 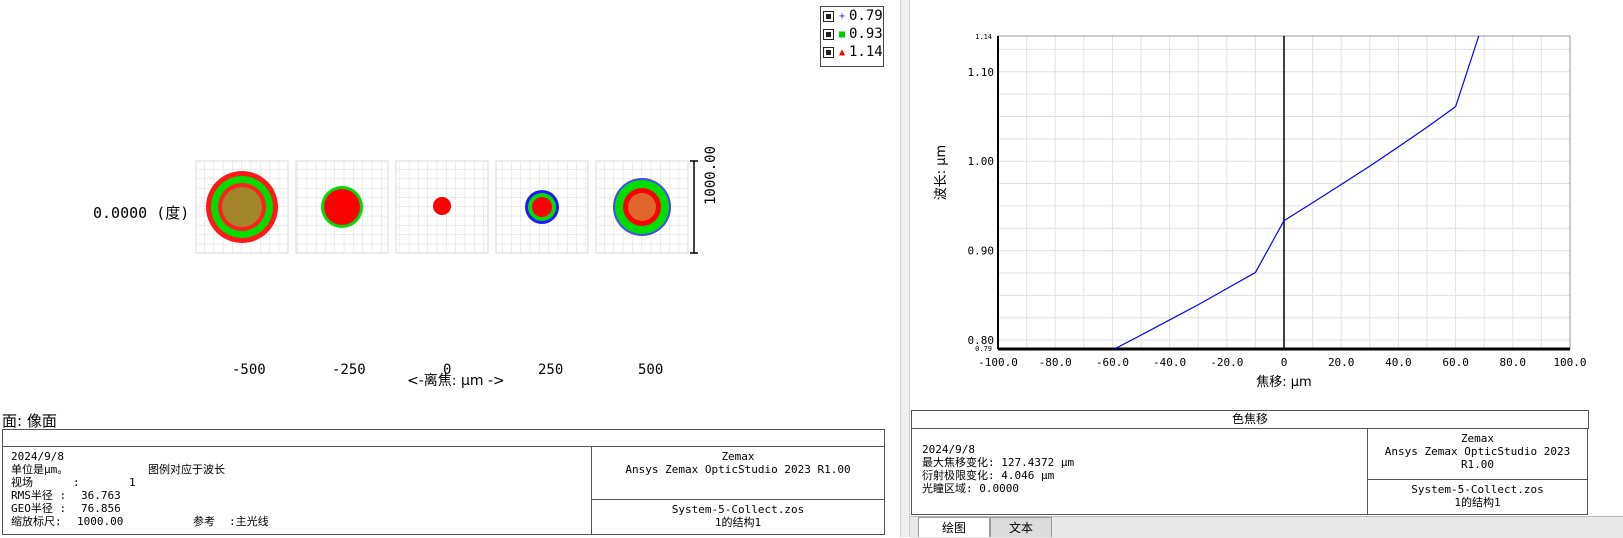 What do you see at coordinates (651, 370) in the screenshot?
I see `defocus-value: 500` at bounding box center [651, 370].